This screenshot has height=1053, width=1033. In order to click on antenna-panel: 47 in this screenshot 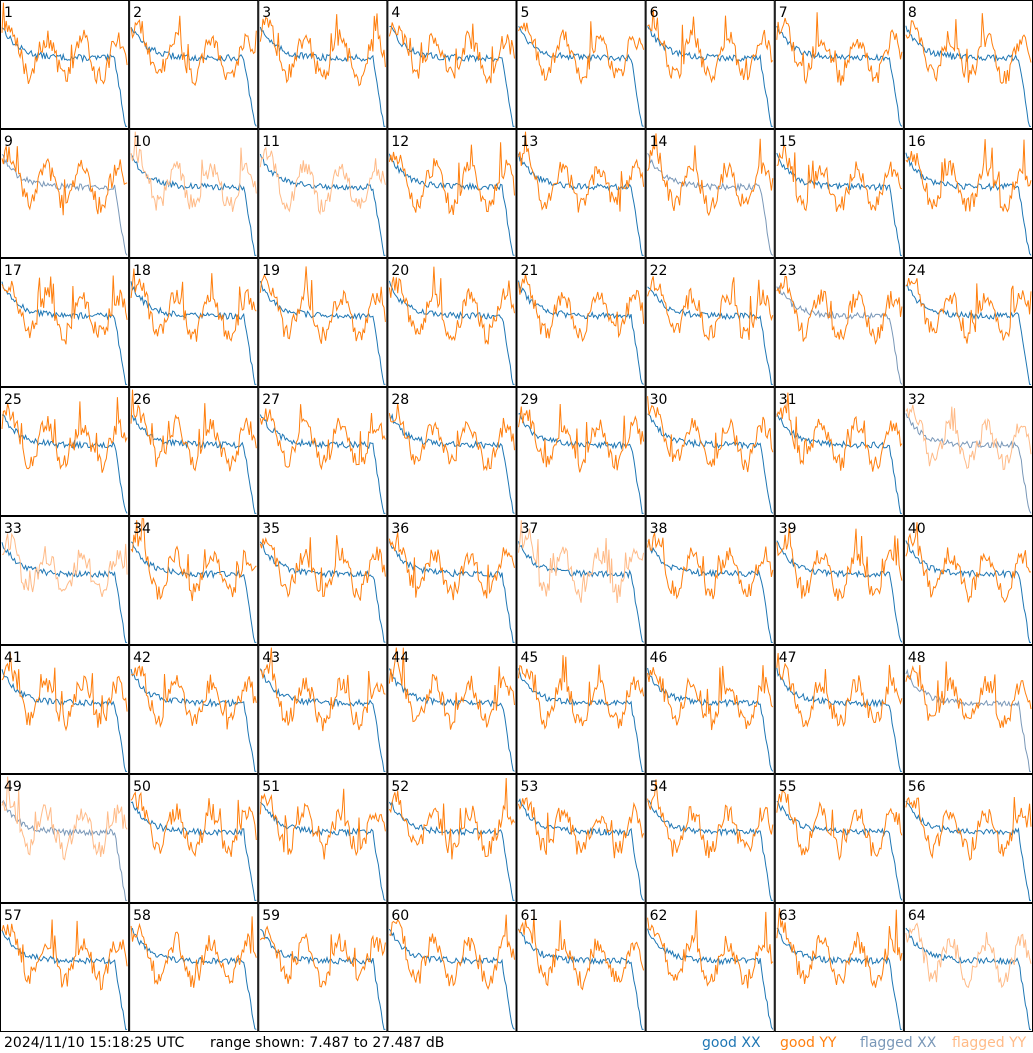, I will do `click(839, 709)`.